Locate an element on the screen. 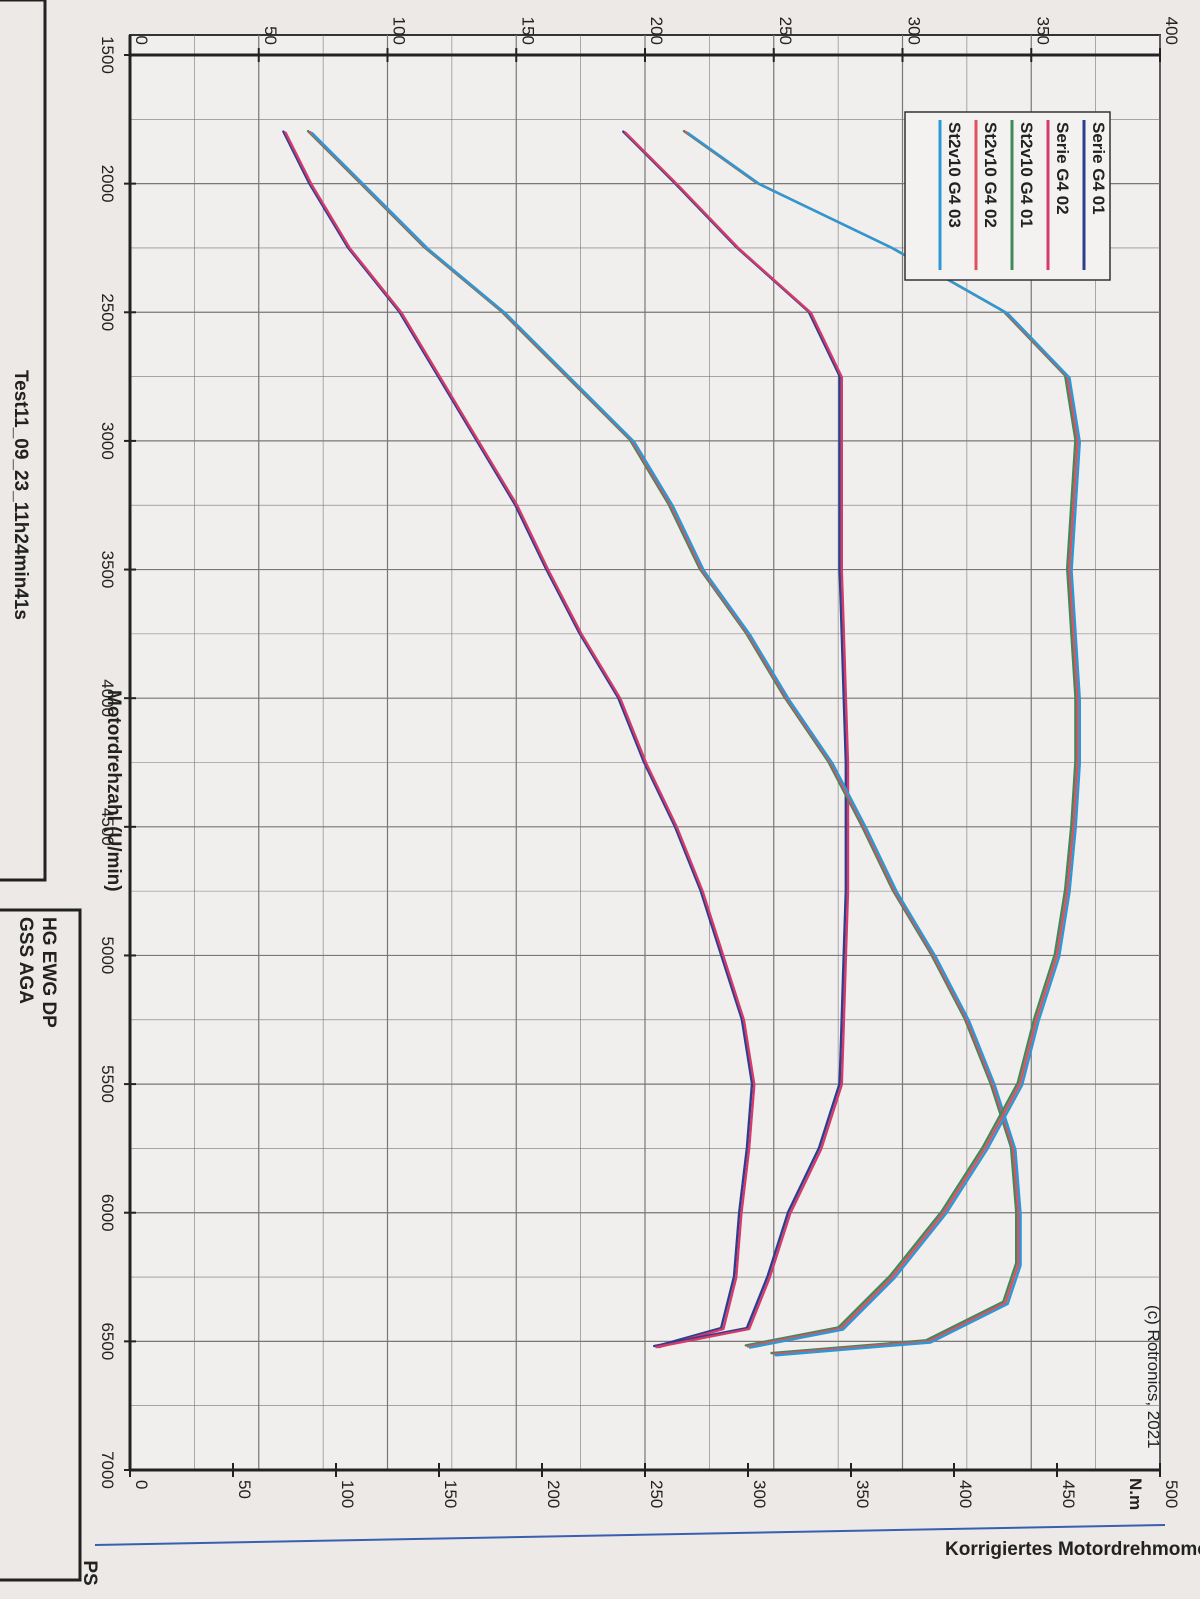 This screenshot has height=1599, width=1200. footer-variant-line2: GSS AGA is located at coordinates (25, 960).